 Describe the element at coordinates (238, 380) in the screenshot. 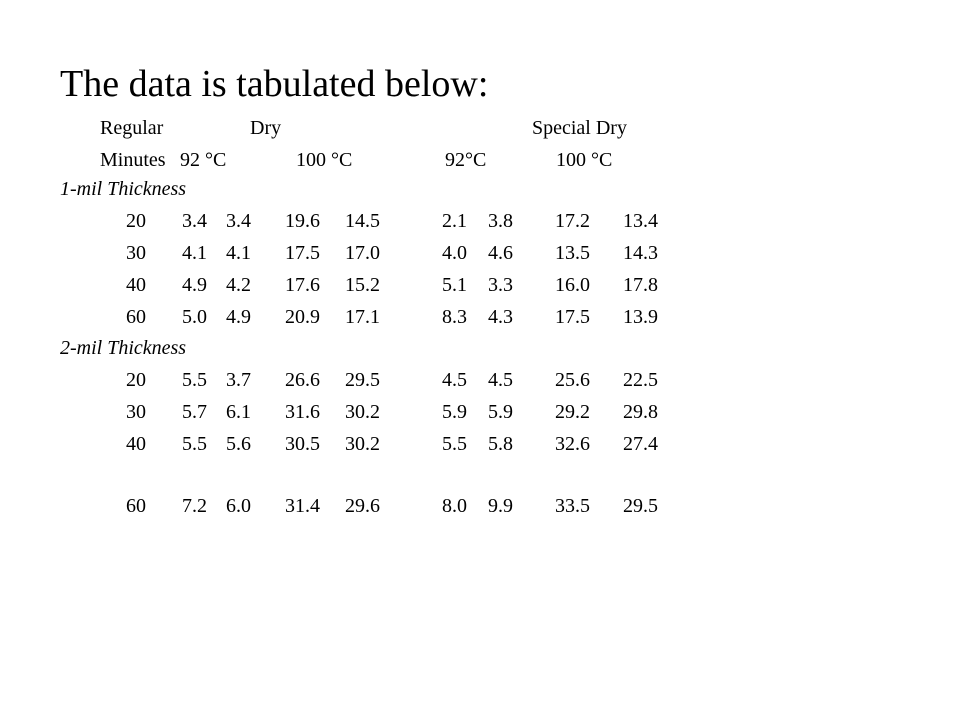

I see `value-cell: 3.7` at that location.